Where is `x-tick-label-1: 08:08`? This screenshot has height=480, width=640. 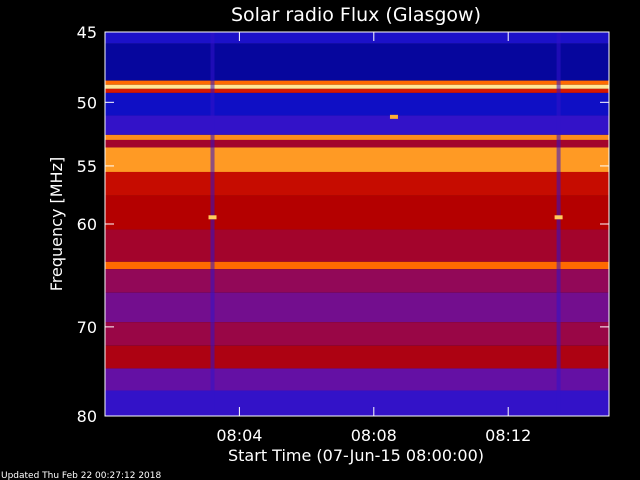
x-tick-label-1: 08:08 is located at coordinates (374, 435).